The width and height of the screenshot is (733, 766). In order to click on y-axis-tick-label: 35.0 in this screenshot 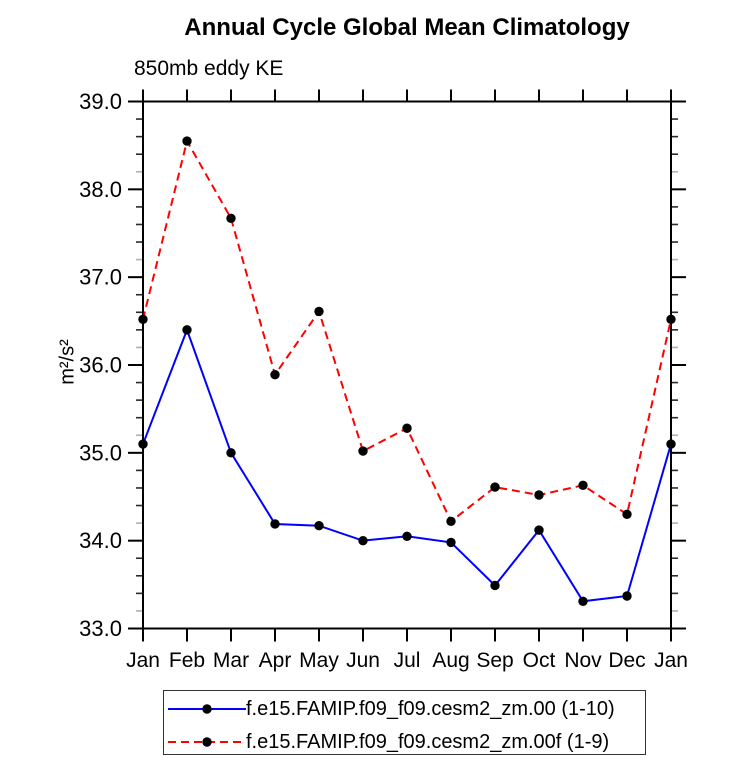, I will do `click(100, 452)`.